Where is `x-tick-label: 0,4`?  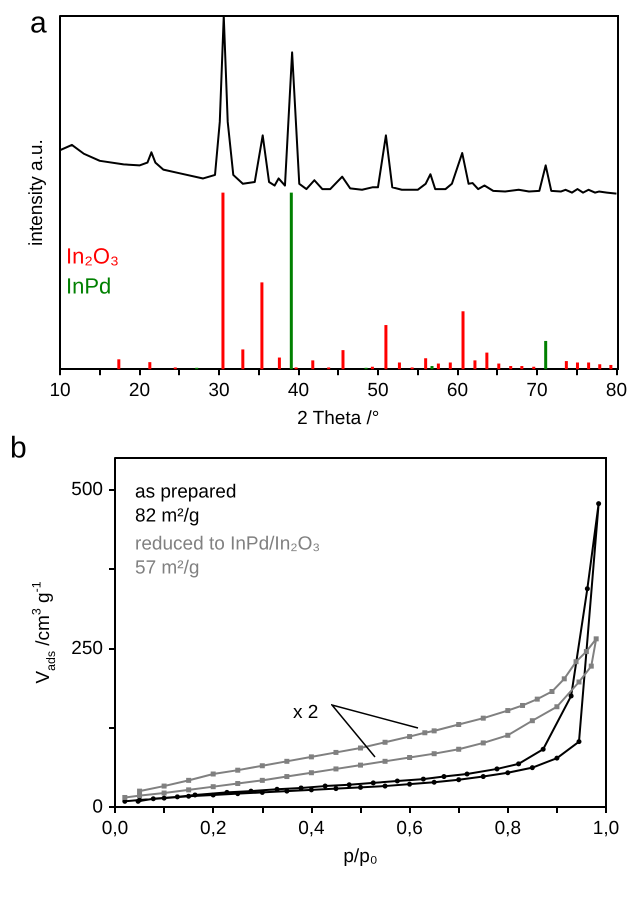 x-tick-label: 0,4 is located at coordinates (312, 828).